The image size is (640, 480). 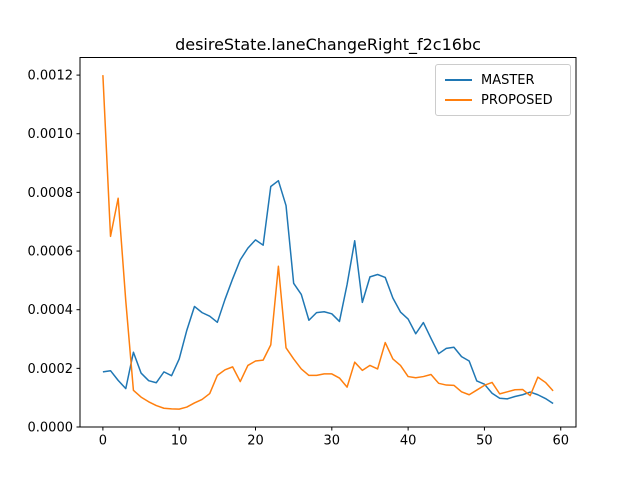 What do you see at coordinates (458, 100) in the screenshot?
I see `proposed-line-swatch` at bounding box center [458, 100].